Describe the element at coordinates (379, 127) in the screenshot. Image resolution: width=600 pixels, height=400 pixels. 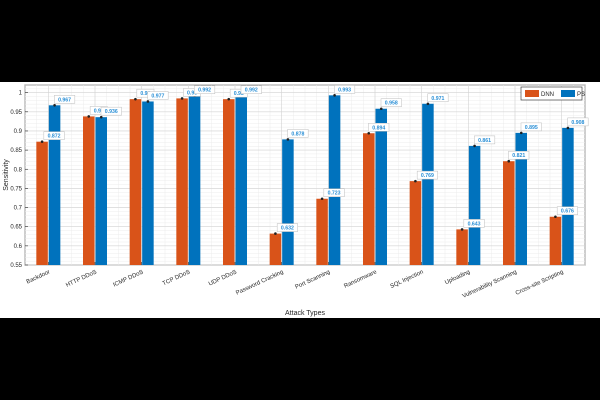
I see `data-label-dnn: 0.894` at that location.